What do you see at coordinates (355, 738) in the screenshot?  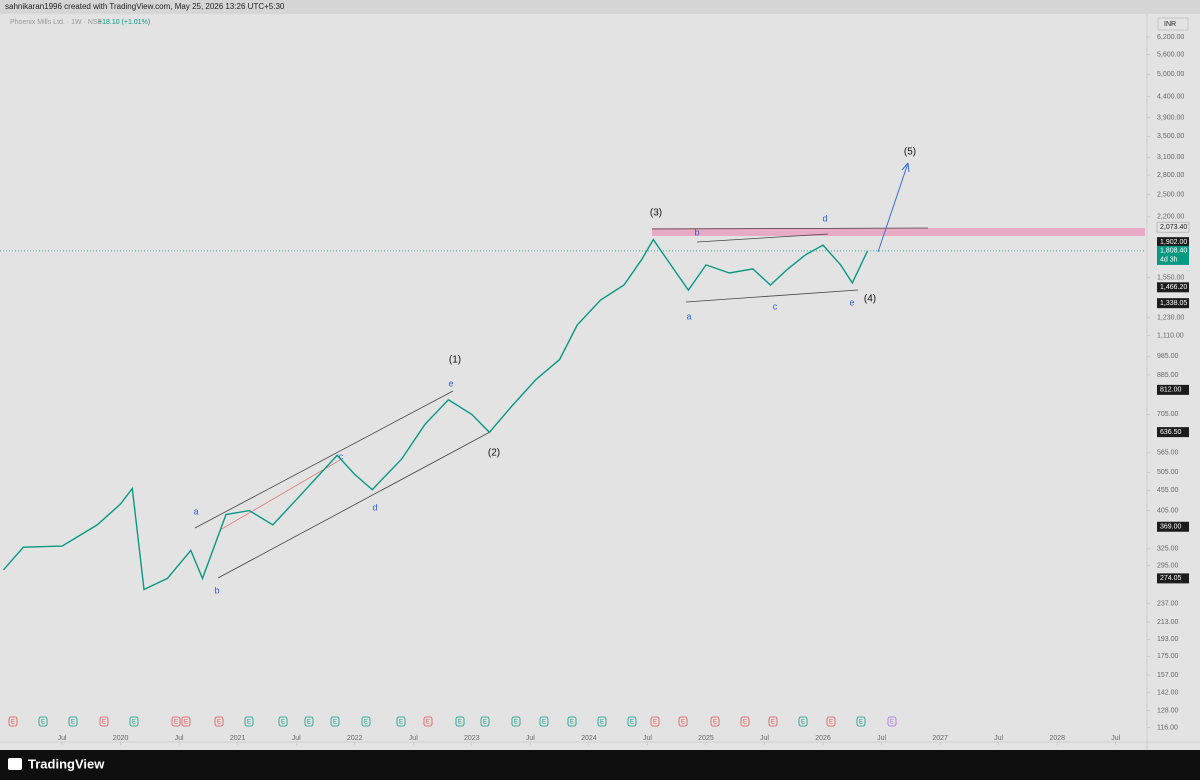 I see `x-tick-label: 2022` at bounding box center [355, 738].